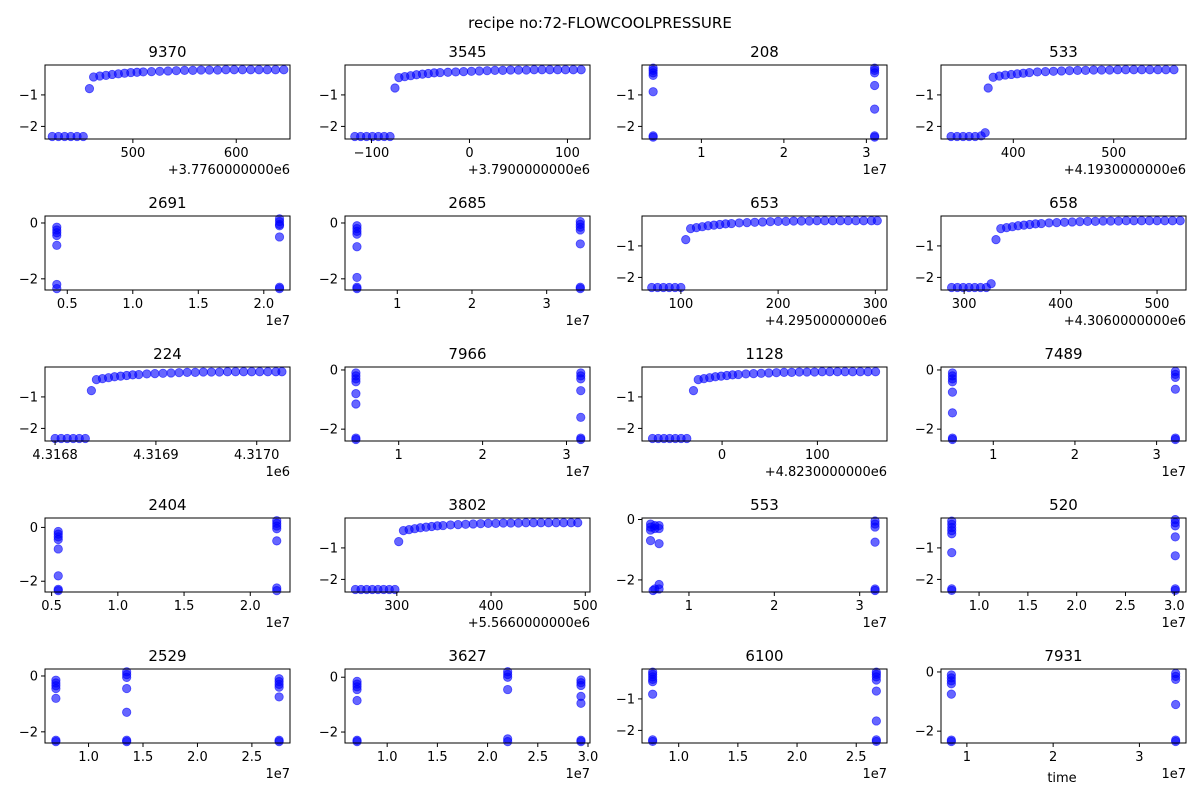 Image resolution: width=1200 pixels, height=800 pixels. What do you see at coordinates (155, 412) in the screenshot?
I see `subplot-224: 224 4.3168 4.3169 4.3170 −2 −1 1e6` at bounding box center [155, 412].